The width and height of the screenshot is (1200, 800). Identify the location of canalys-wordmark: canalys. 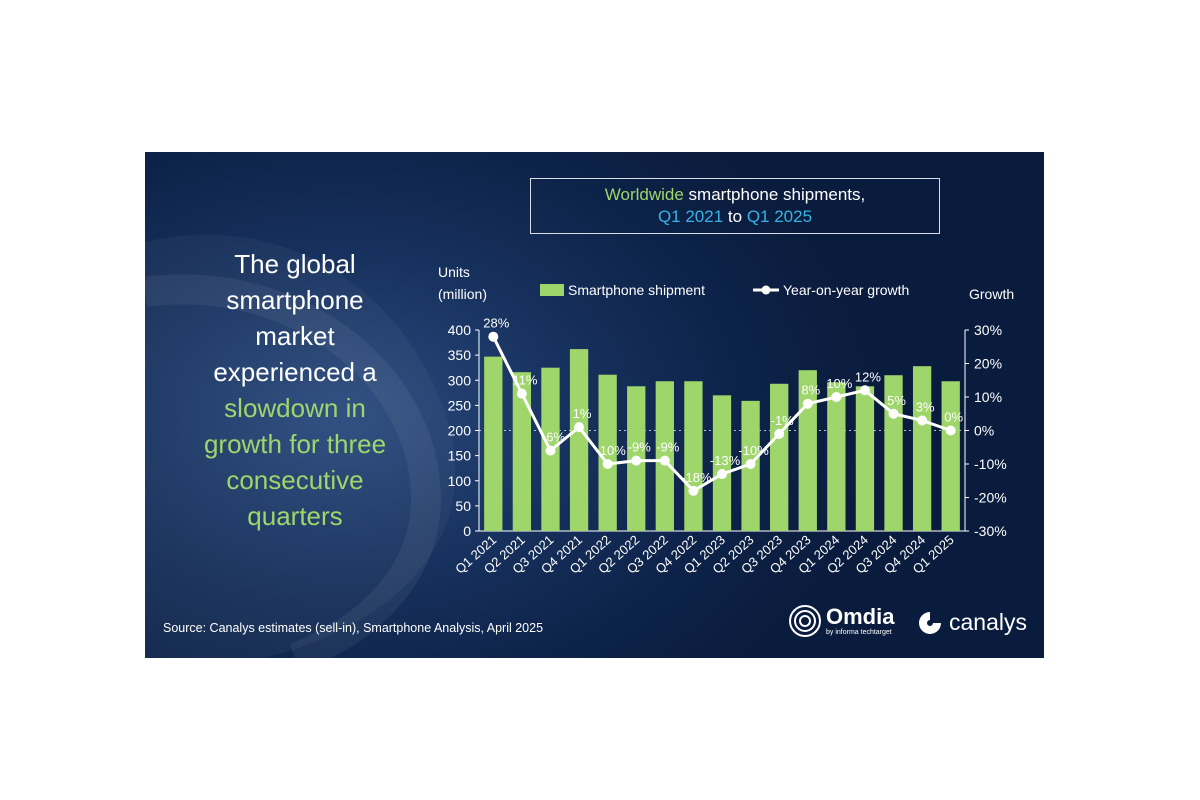
(988, 622).